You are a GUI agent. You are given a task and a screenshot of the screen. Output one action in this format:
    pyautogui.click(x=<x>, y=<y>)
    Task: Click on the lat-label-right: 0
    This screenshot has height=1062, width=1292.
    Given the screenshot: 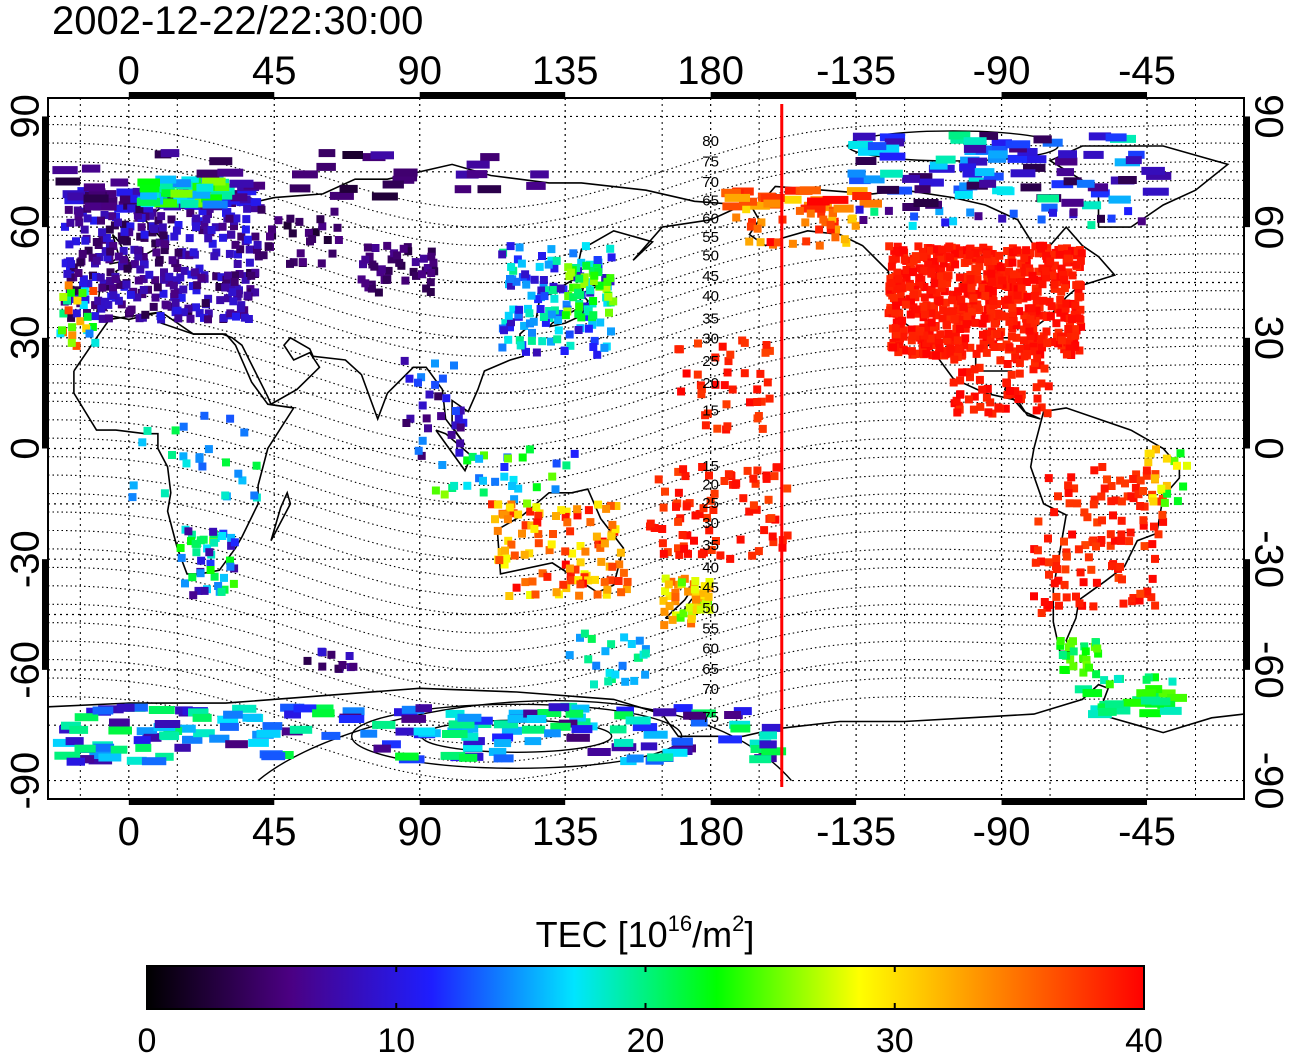 What is the action you would take?
    pyautogui.click(x=1268, y=448)
    